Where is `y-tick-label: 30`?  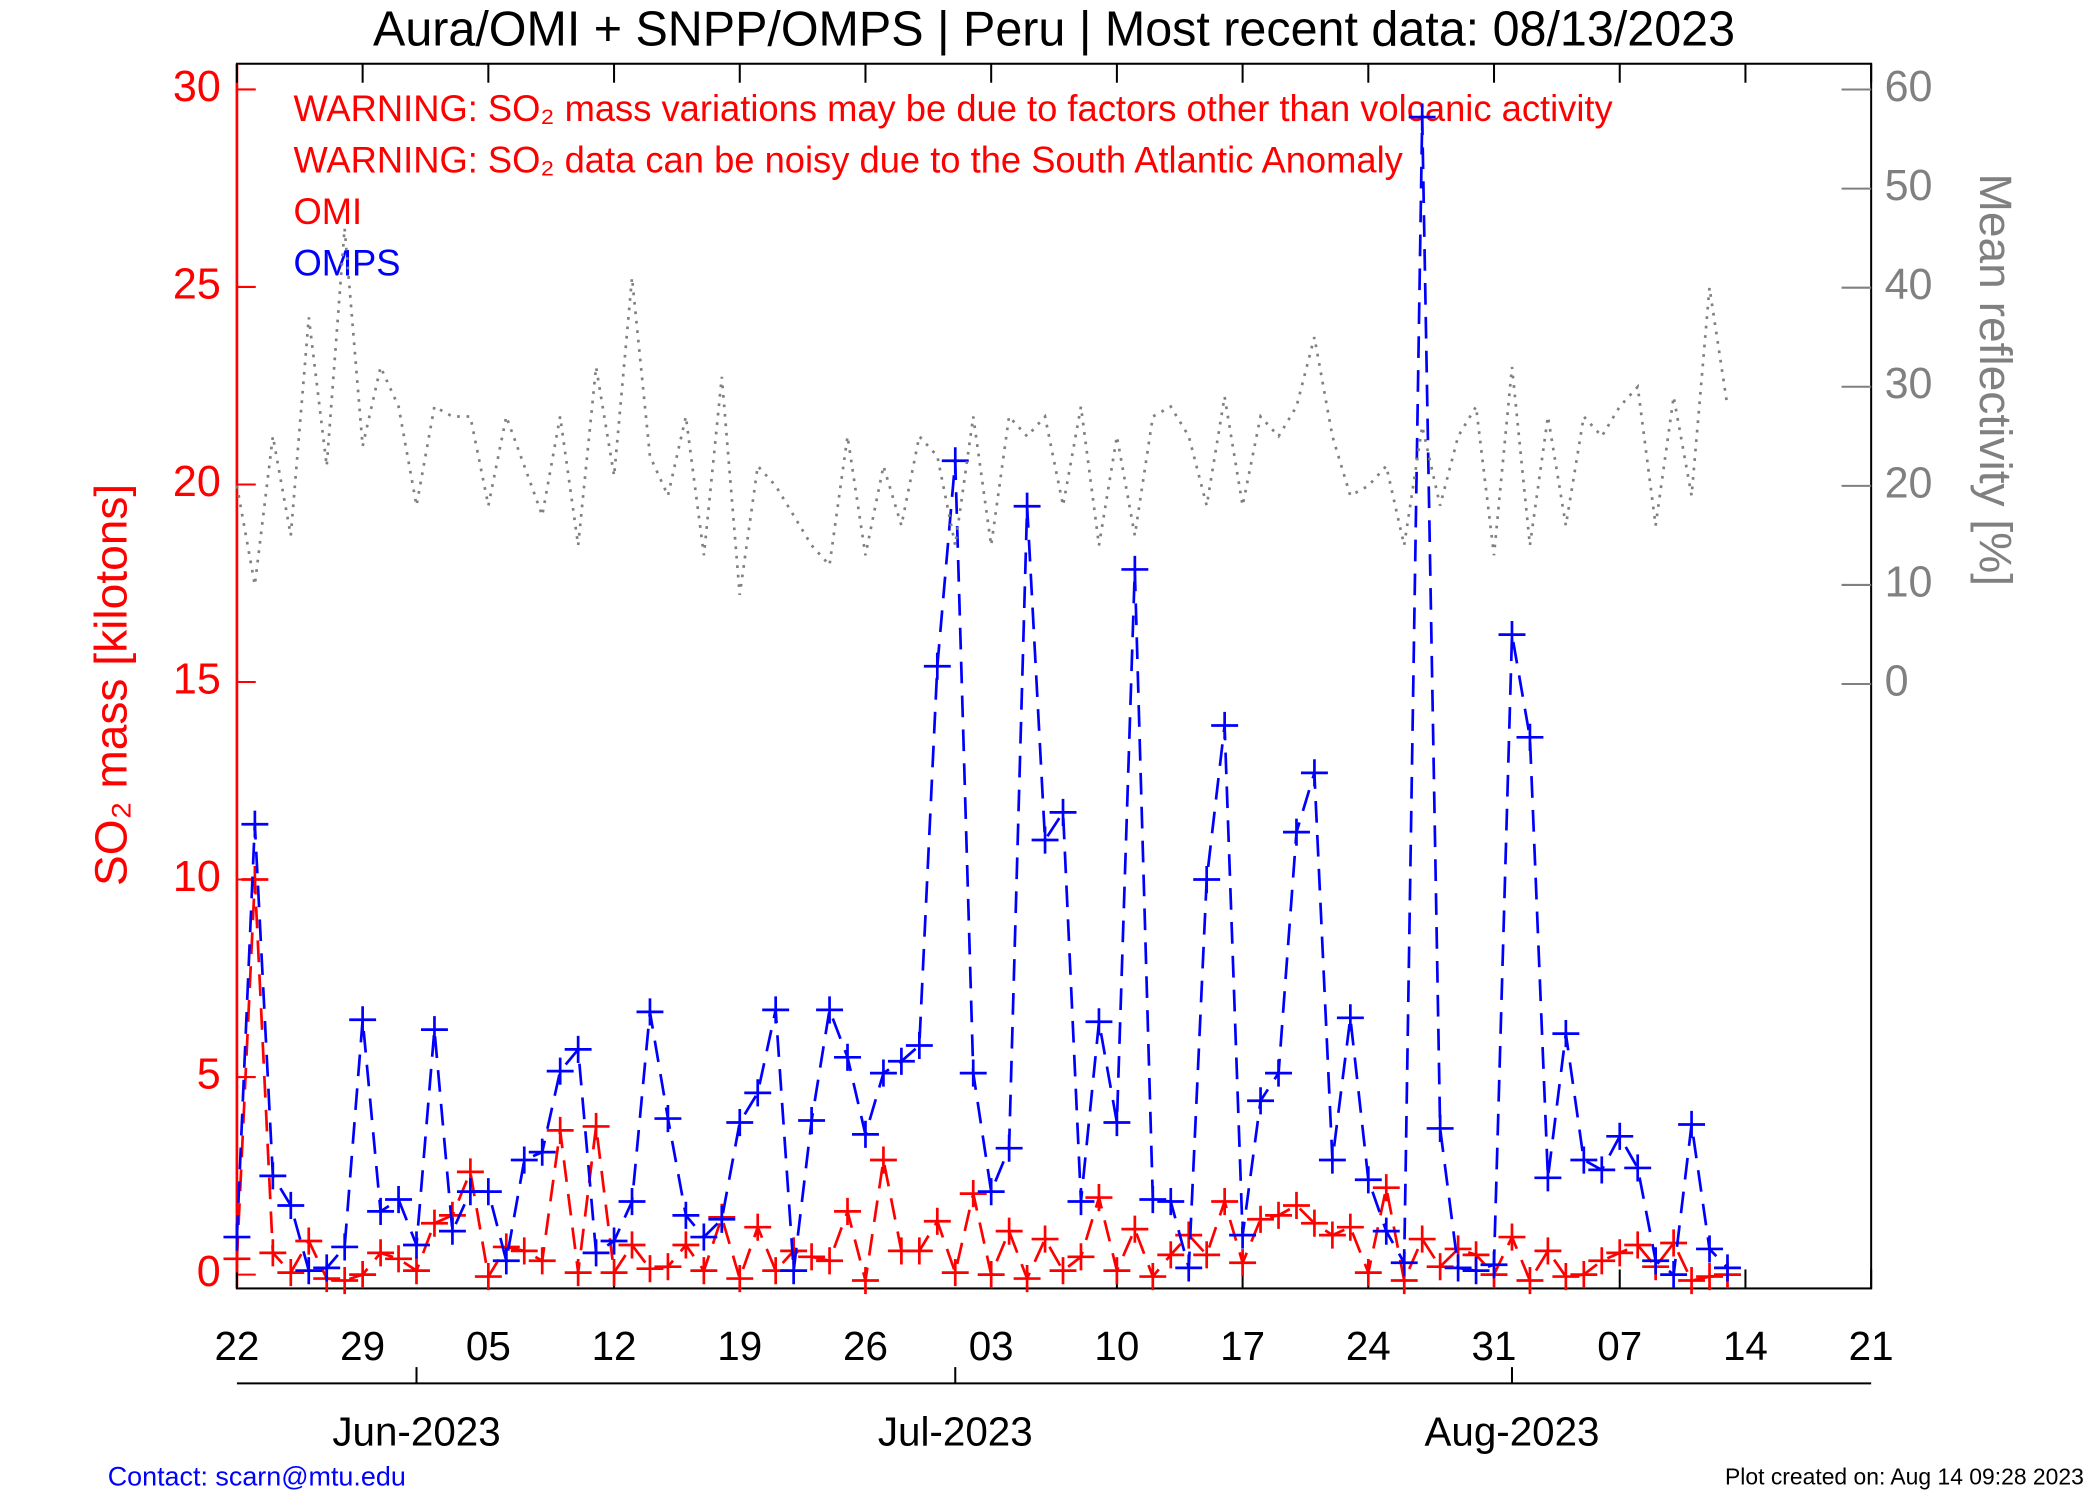 y-tick-label: 30 is located at coordinates (197, 87).